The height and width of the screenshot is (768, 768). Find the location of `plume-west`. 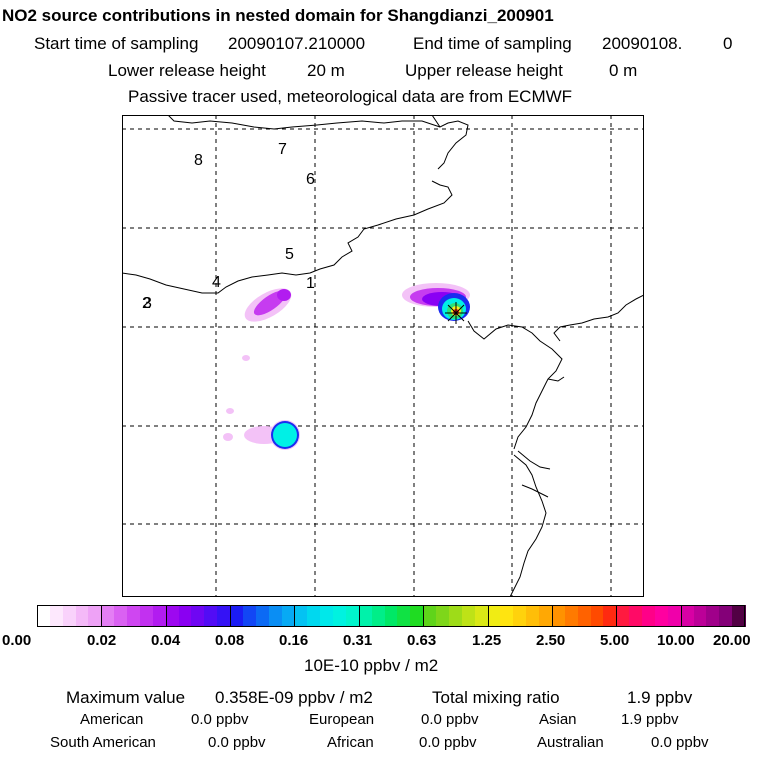

plume-west is located at coordinates (268, 305).